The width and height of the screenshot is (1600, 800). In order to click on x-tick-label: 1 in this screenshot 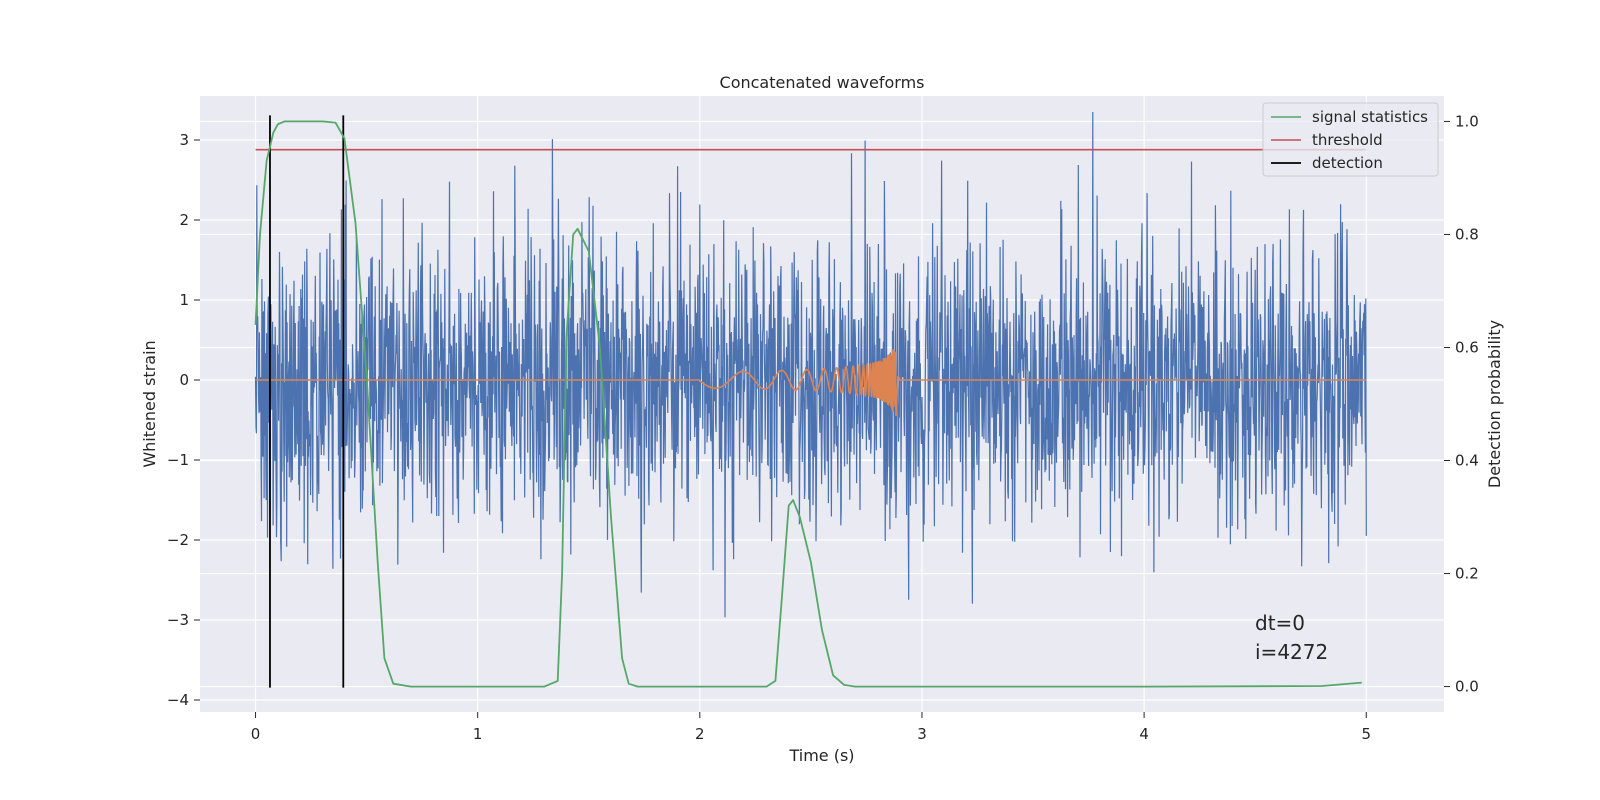, I will do `click(478, 734)`.